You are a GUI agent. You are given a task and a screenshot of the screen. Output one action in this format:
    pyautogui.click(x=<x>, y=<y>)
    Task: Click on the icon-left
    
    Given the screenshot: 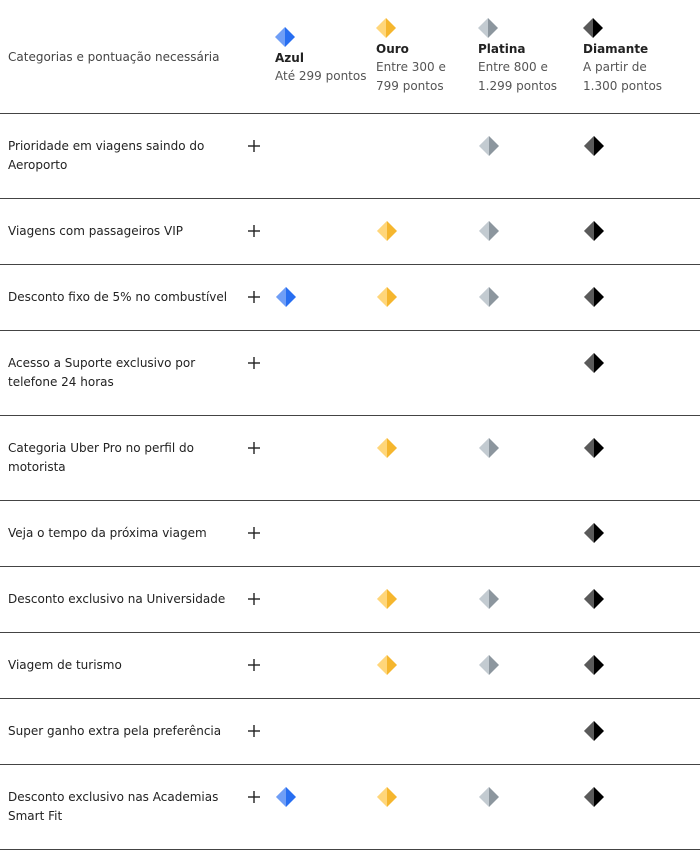 What is the action you would take?
    pyautogui.click(x=483, y=27)
    